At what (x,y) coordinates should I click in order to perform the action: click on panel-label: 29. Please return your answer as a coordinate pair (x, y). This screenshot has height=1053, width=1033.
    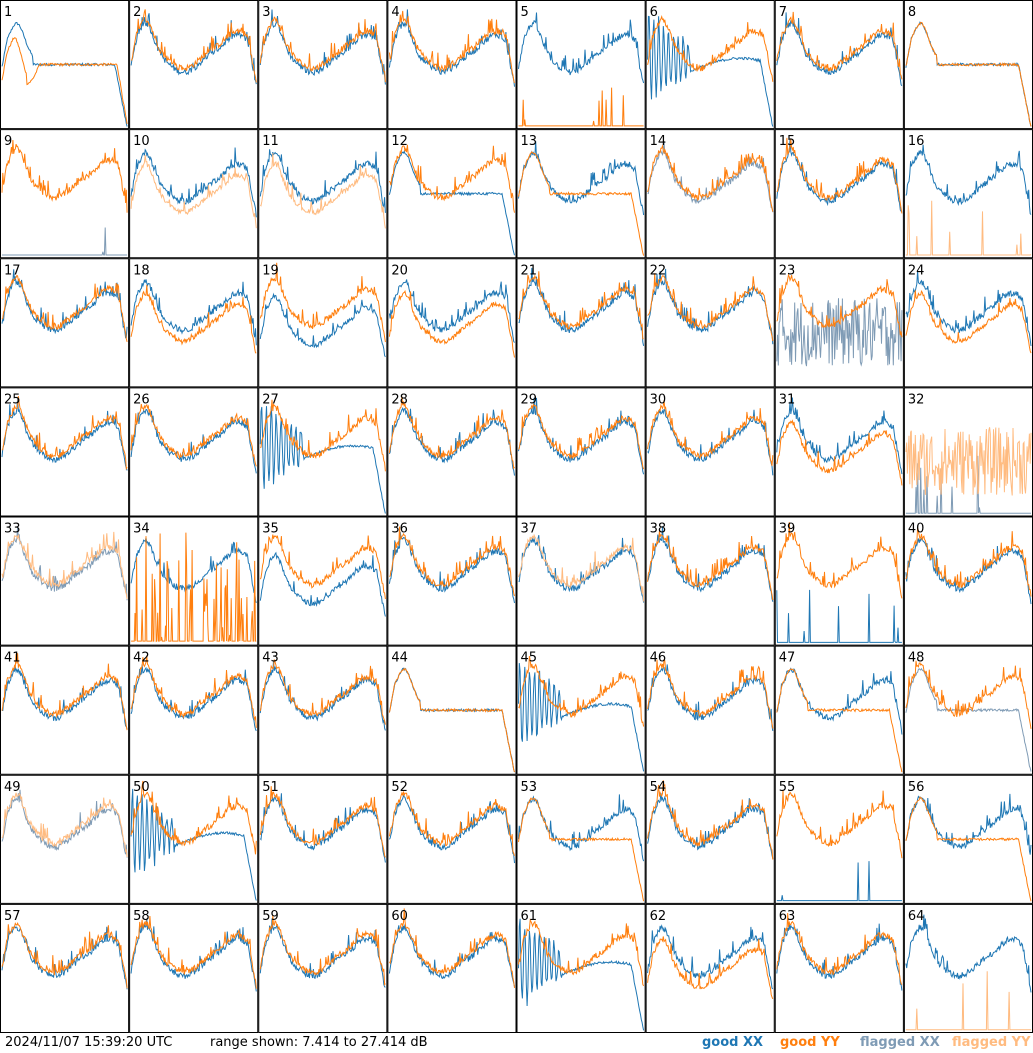
    Looking at the image, I should click on (529, 399).